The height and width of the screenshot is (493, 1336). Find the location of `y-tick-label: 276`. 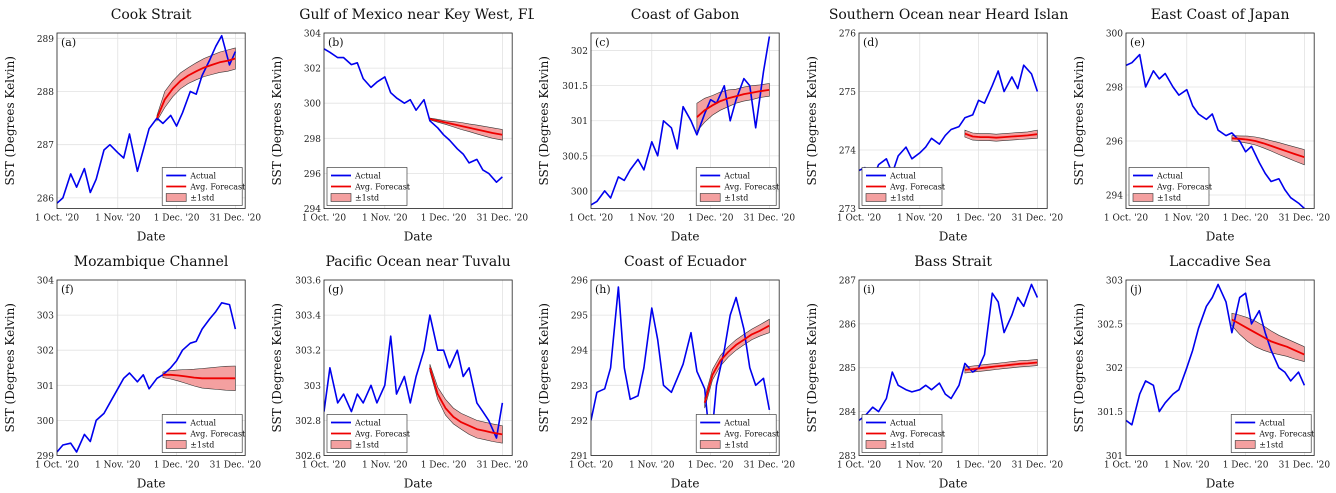

y-tick-label: 276 is located at coordinates (846, 35).